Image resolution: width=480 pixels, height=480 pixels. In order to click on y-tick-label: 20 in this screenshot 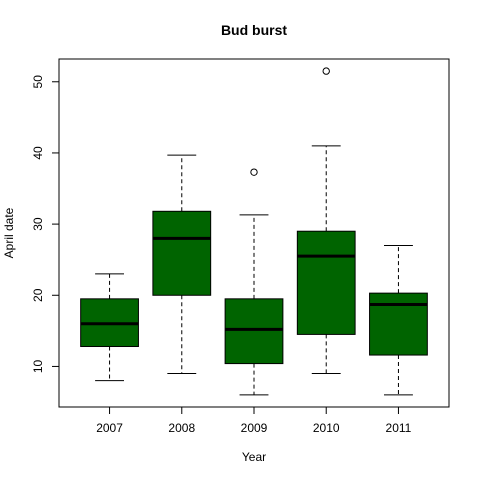, I will do `click(38, 295)`.